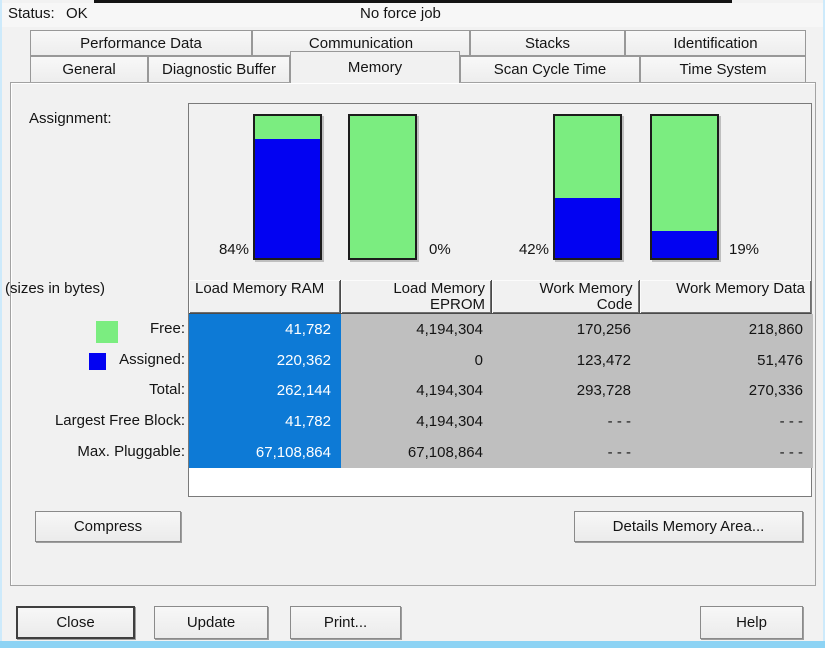 The image size is (825, 648). What do you see at coordinates (265, 297) in the screenshot?
I see `column-header-load-memory-ram: Load Memory RAM` at bounding box center [265, 297].